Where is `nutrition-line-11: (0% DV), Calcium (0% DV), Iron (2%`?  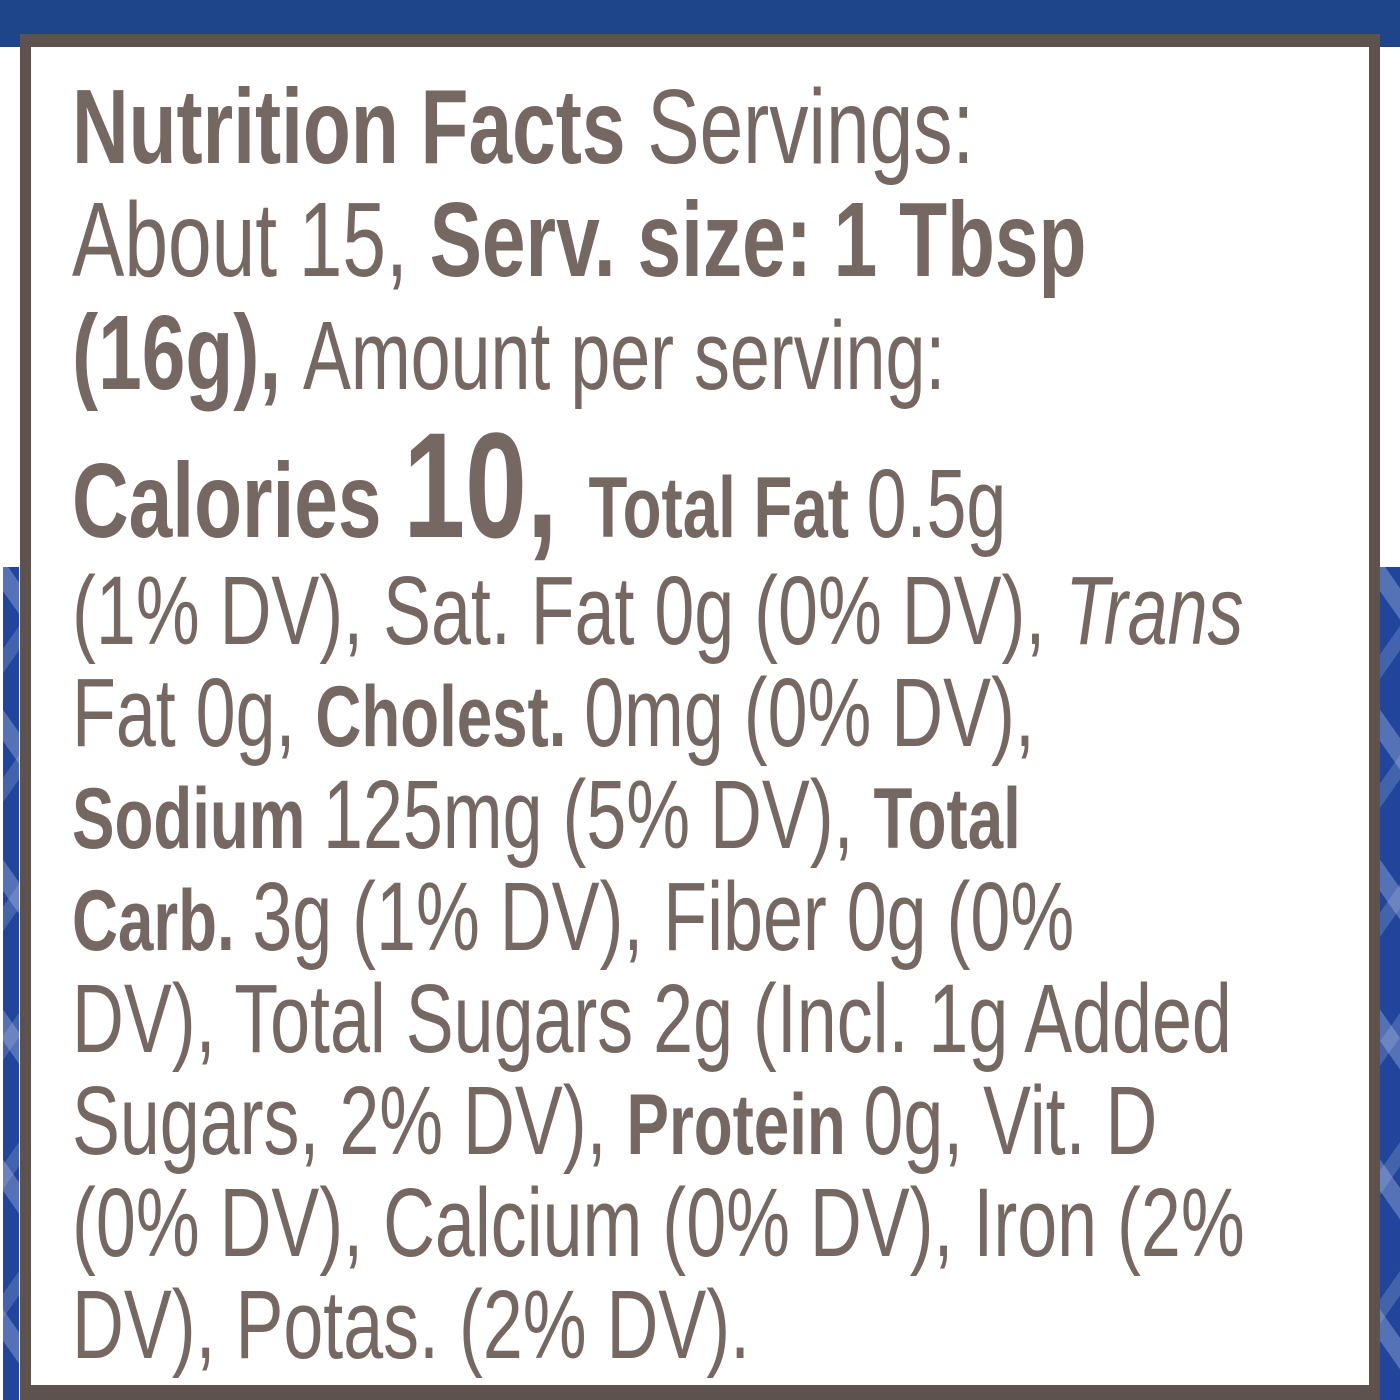 nutrition-line-11: (0% DV), Calcium (0% DV), Iron (2% is located at coordinates (720, 1223).